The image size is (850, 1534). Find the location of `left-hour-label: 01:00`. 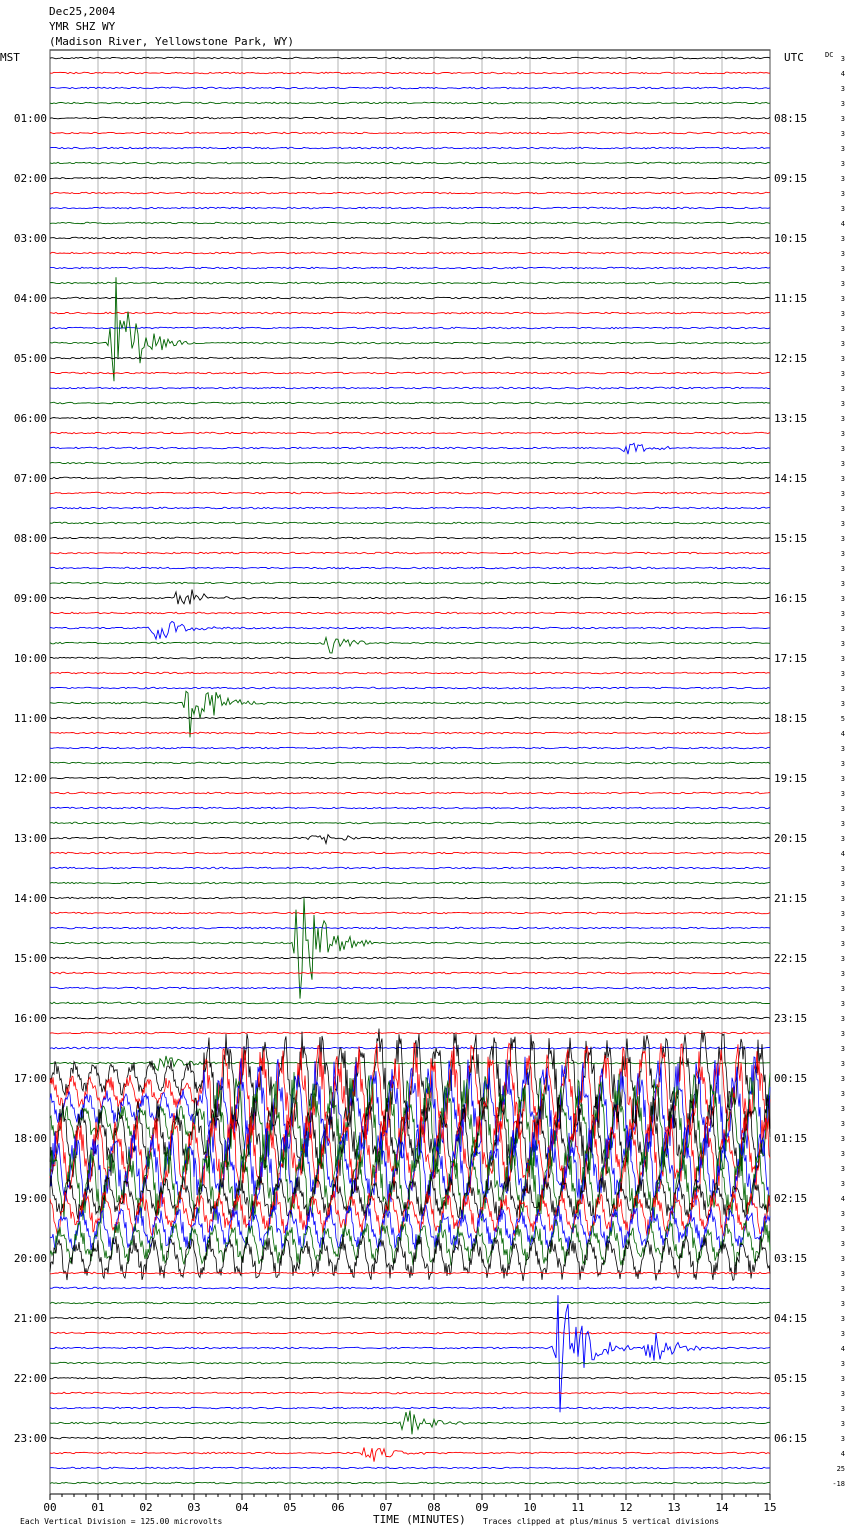

left-hour-label: 01:00 is located at coordinates (30, 118).